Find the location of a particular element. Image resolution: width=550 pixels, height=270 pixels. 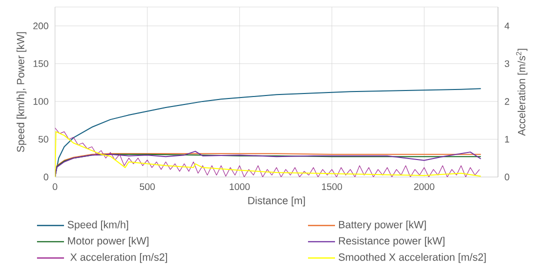

legend-label: Smoothed X acceleration [m/s2] is located at coordinates (412, 258).